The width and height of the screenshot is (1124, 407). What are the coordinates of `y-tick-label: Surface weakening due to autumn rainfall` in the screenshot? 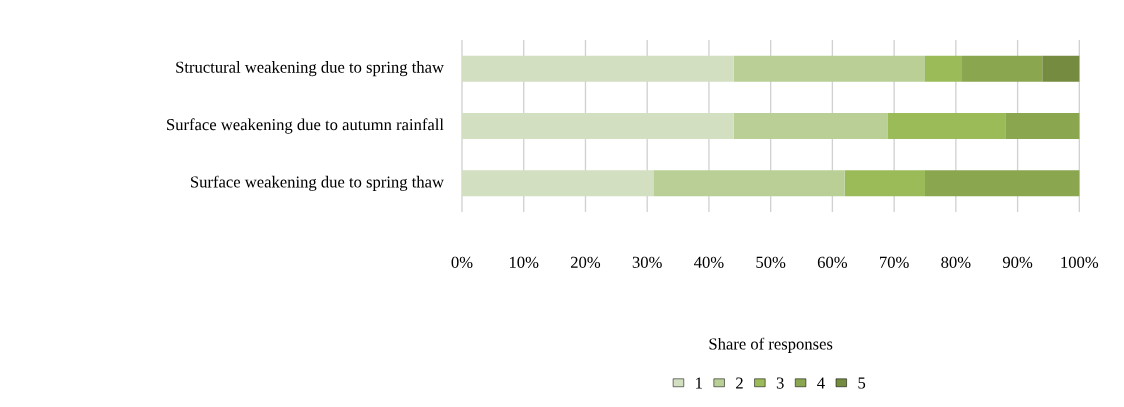 It's located at (305, 126).